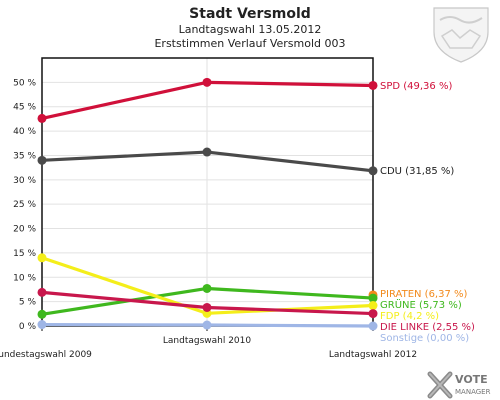 Image resolution: width=500 pixels, height=400 pixels. What do you see at coordinates (24, 278) in the screenshot?
I see `y-tick-label: 10 %` at bounding box center [24, 278].